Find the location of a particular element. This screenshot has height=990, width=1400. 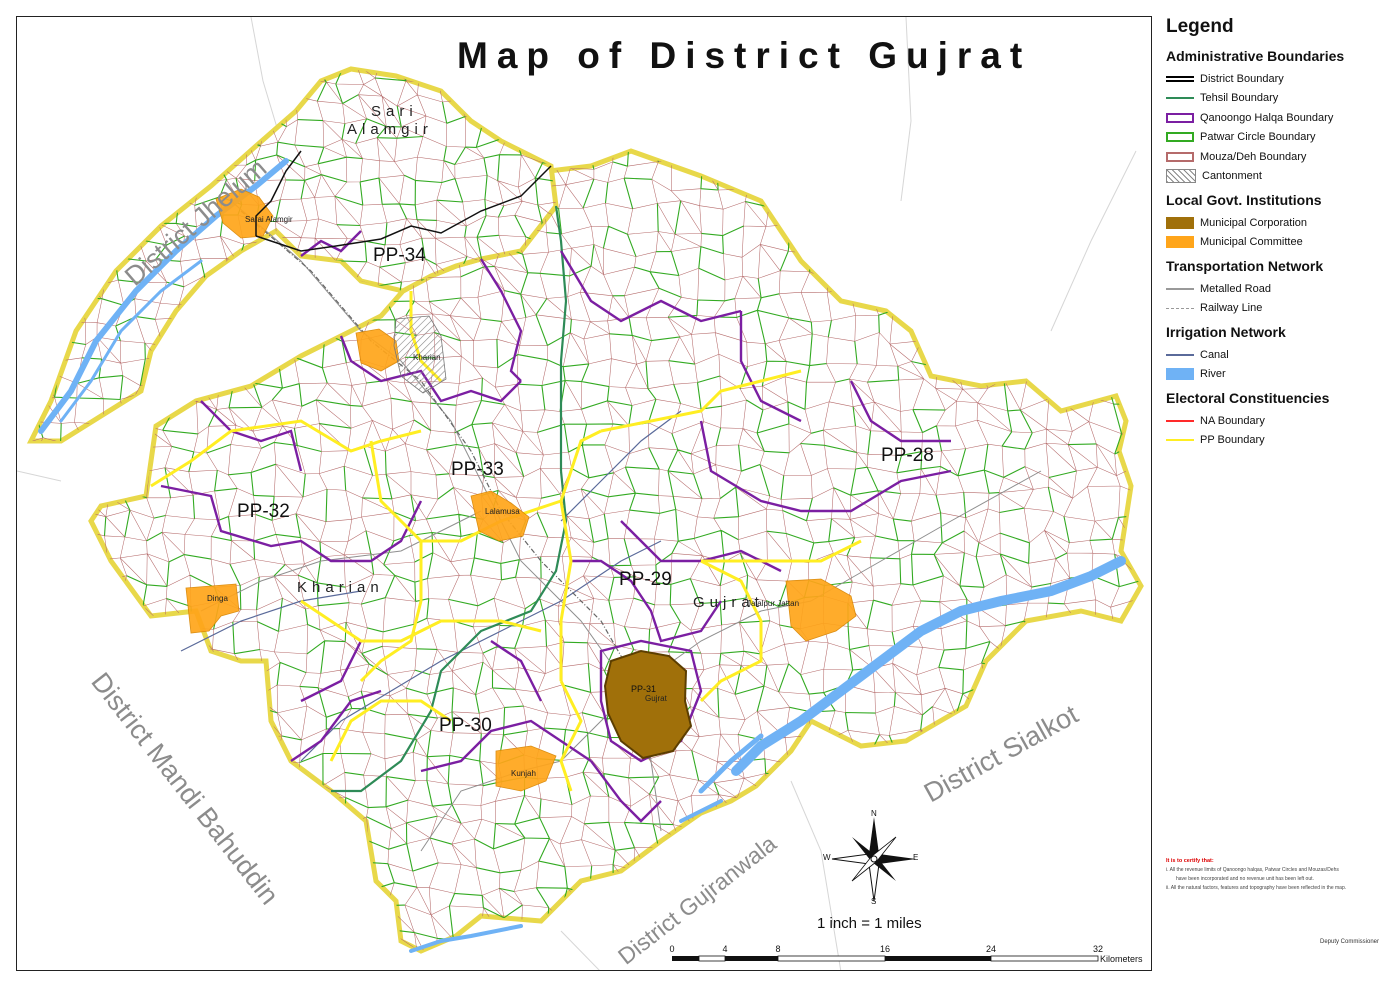

legend-label: Qanoongo Halqa Boundary is located at coordinates (1267, 117).